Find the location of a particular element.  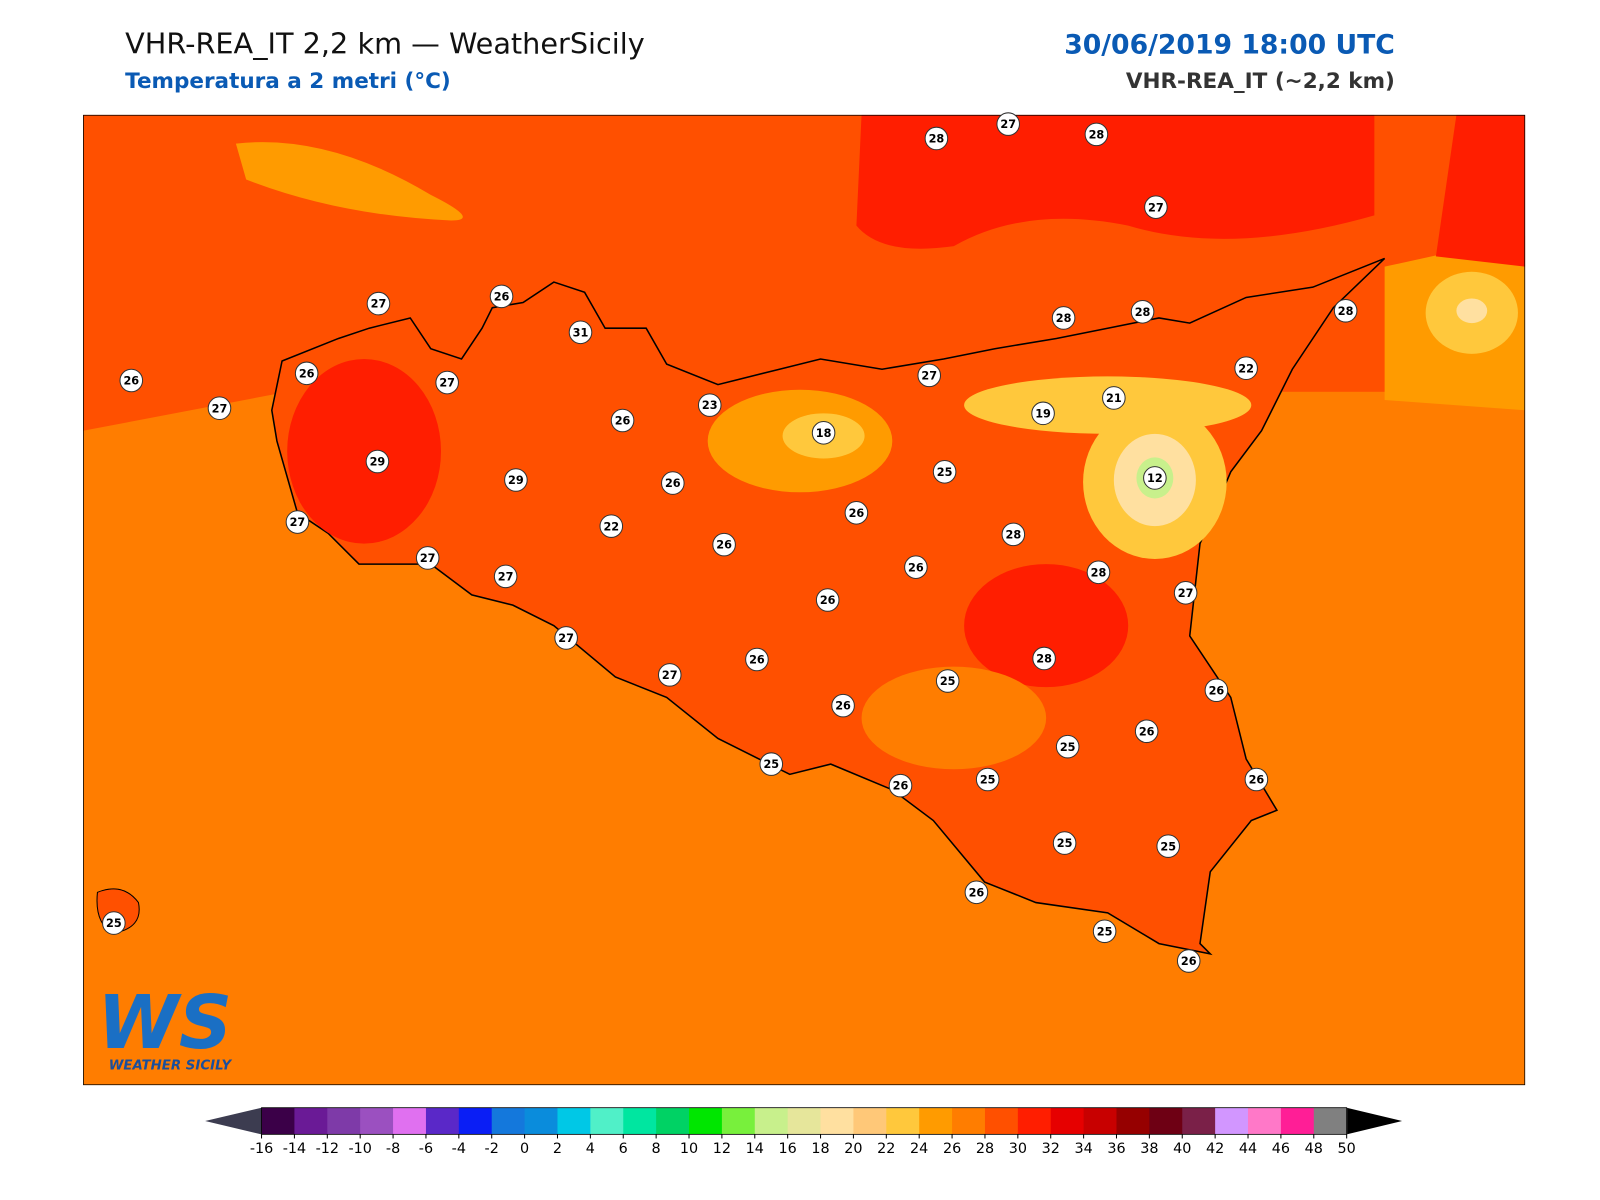

calabria-peak is located at coordinates (1472, 311).